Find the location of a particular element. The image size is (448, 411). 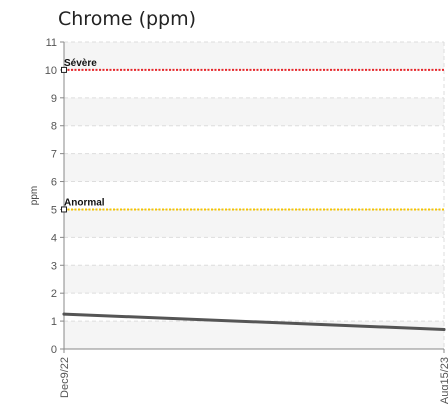

threshold-label: Anormal is located at coordinates (84, 202).